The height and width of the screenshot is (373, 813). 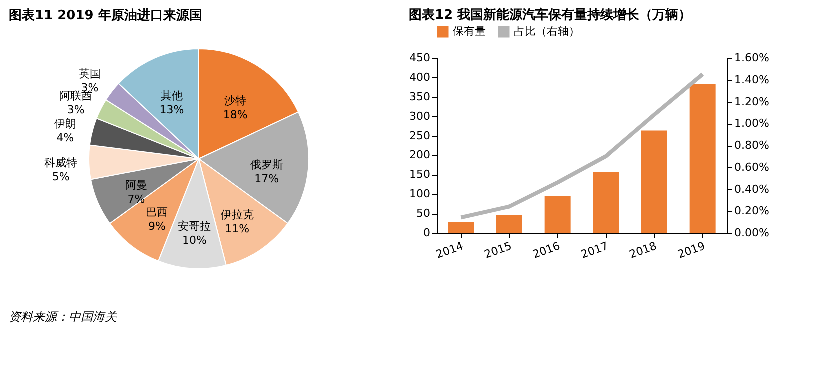 What do you see at coordinates (643, 251) in the screenshot?
I see `x-tick-label: 2018` at bounding box center [643, 251].